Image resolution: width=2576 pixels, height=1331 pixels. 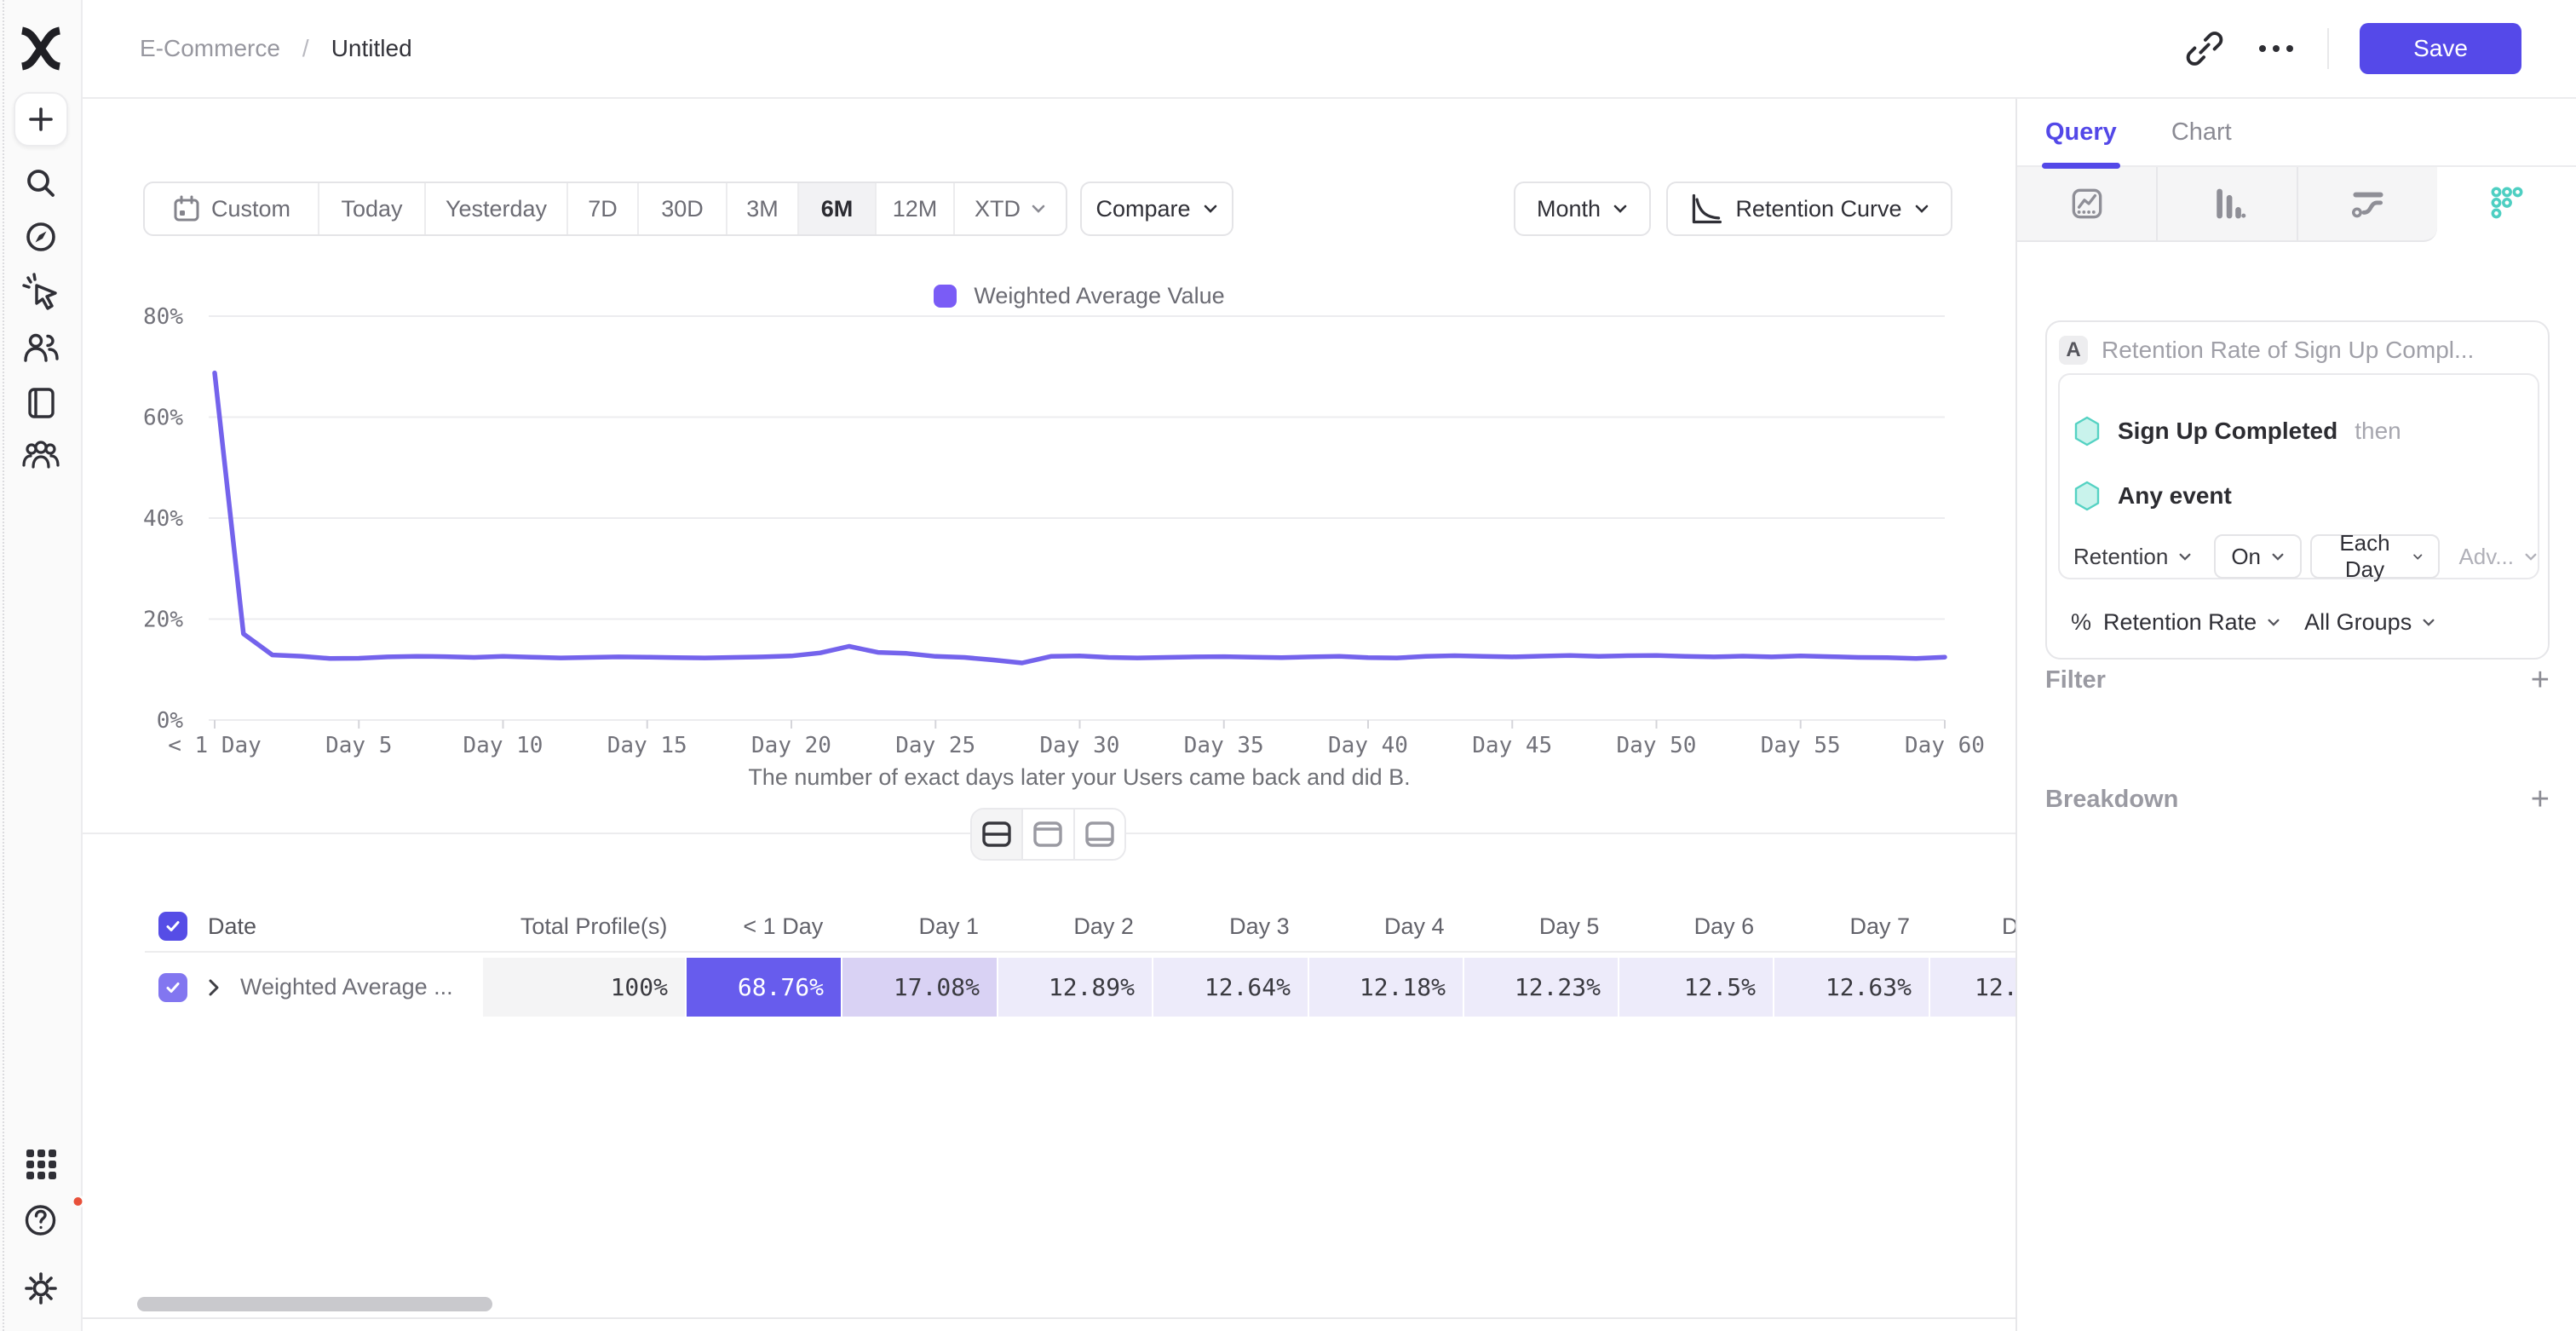 I want to click on retention-dots-icon, so click(x=2506, y=204).